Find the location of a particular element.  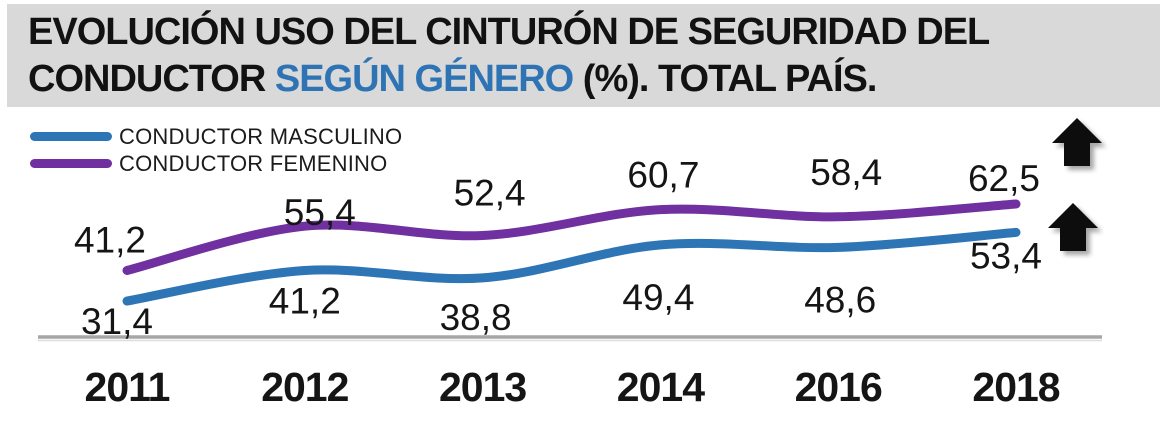

x-axis-label: 2011 is located at coordinates (127, 387).